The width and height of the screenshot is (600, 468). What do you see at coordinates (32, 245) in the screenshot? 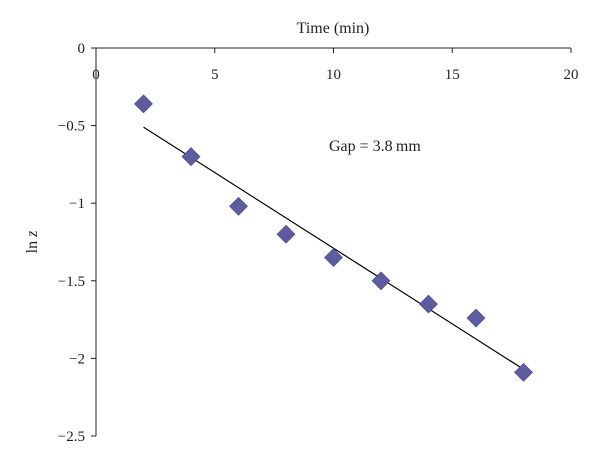
I see `y-axis-title-main: ln` at bounding box center [32, 245].